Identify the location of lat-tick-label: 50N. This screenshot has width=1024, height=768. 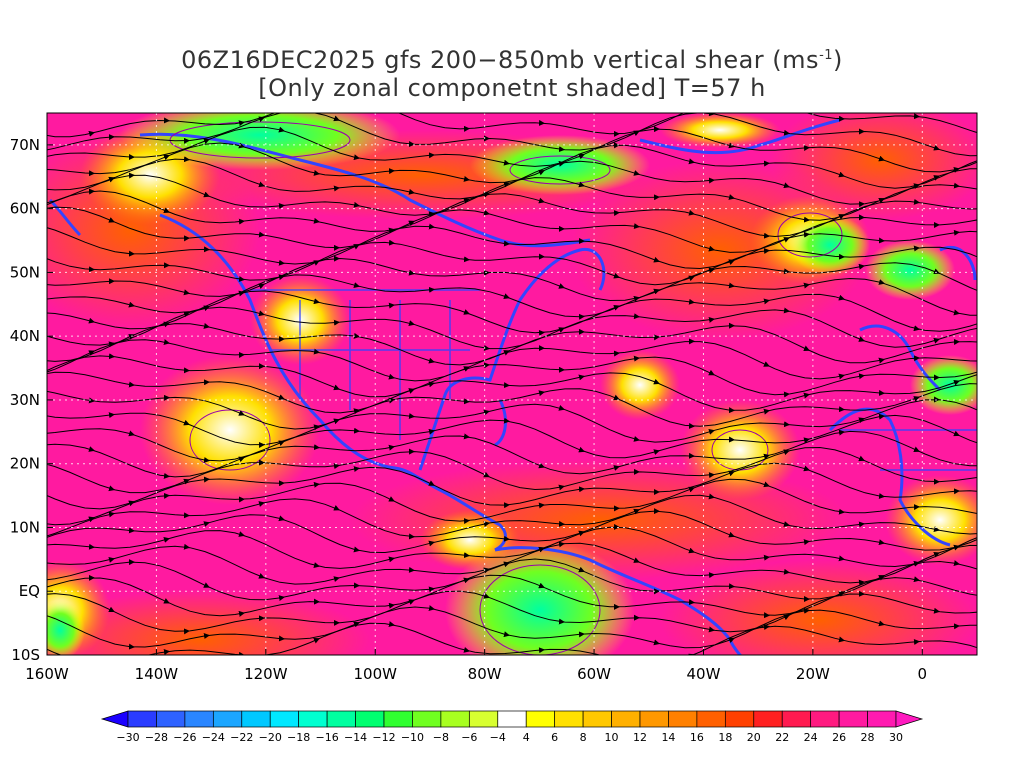
(25, 272).